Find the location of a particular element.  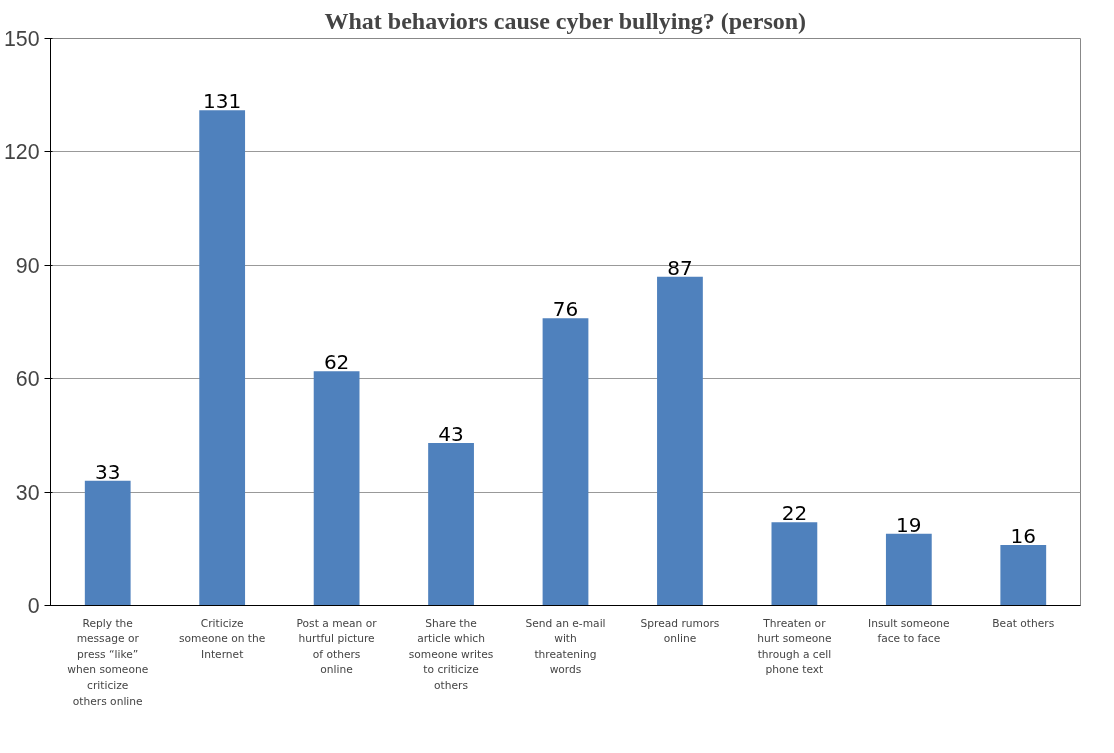

y-tick-label: 120 is located at coordinates (21, 152).